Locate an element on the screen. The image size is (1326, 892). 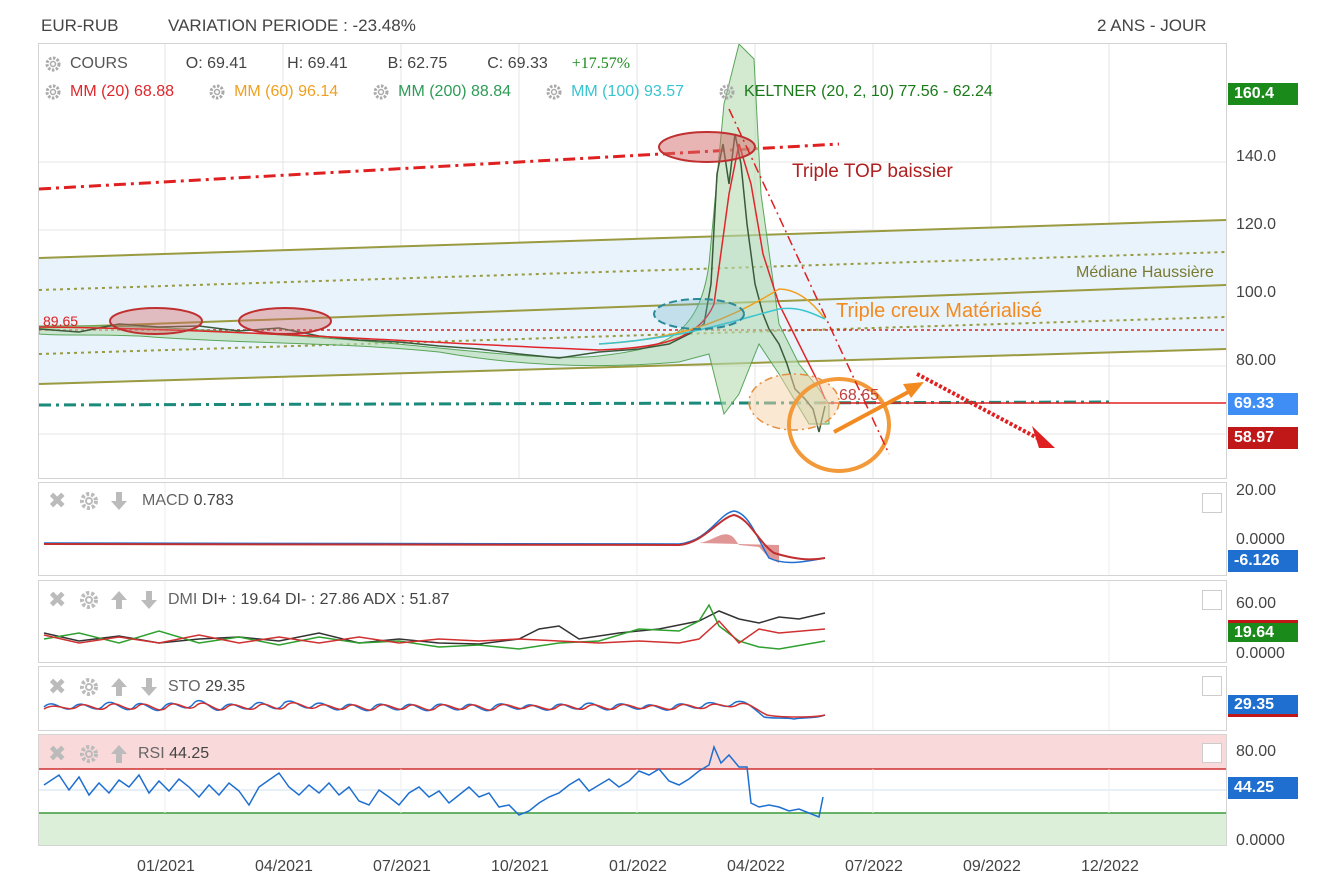
sto-d-line is located at coordinates (434, 710).